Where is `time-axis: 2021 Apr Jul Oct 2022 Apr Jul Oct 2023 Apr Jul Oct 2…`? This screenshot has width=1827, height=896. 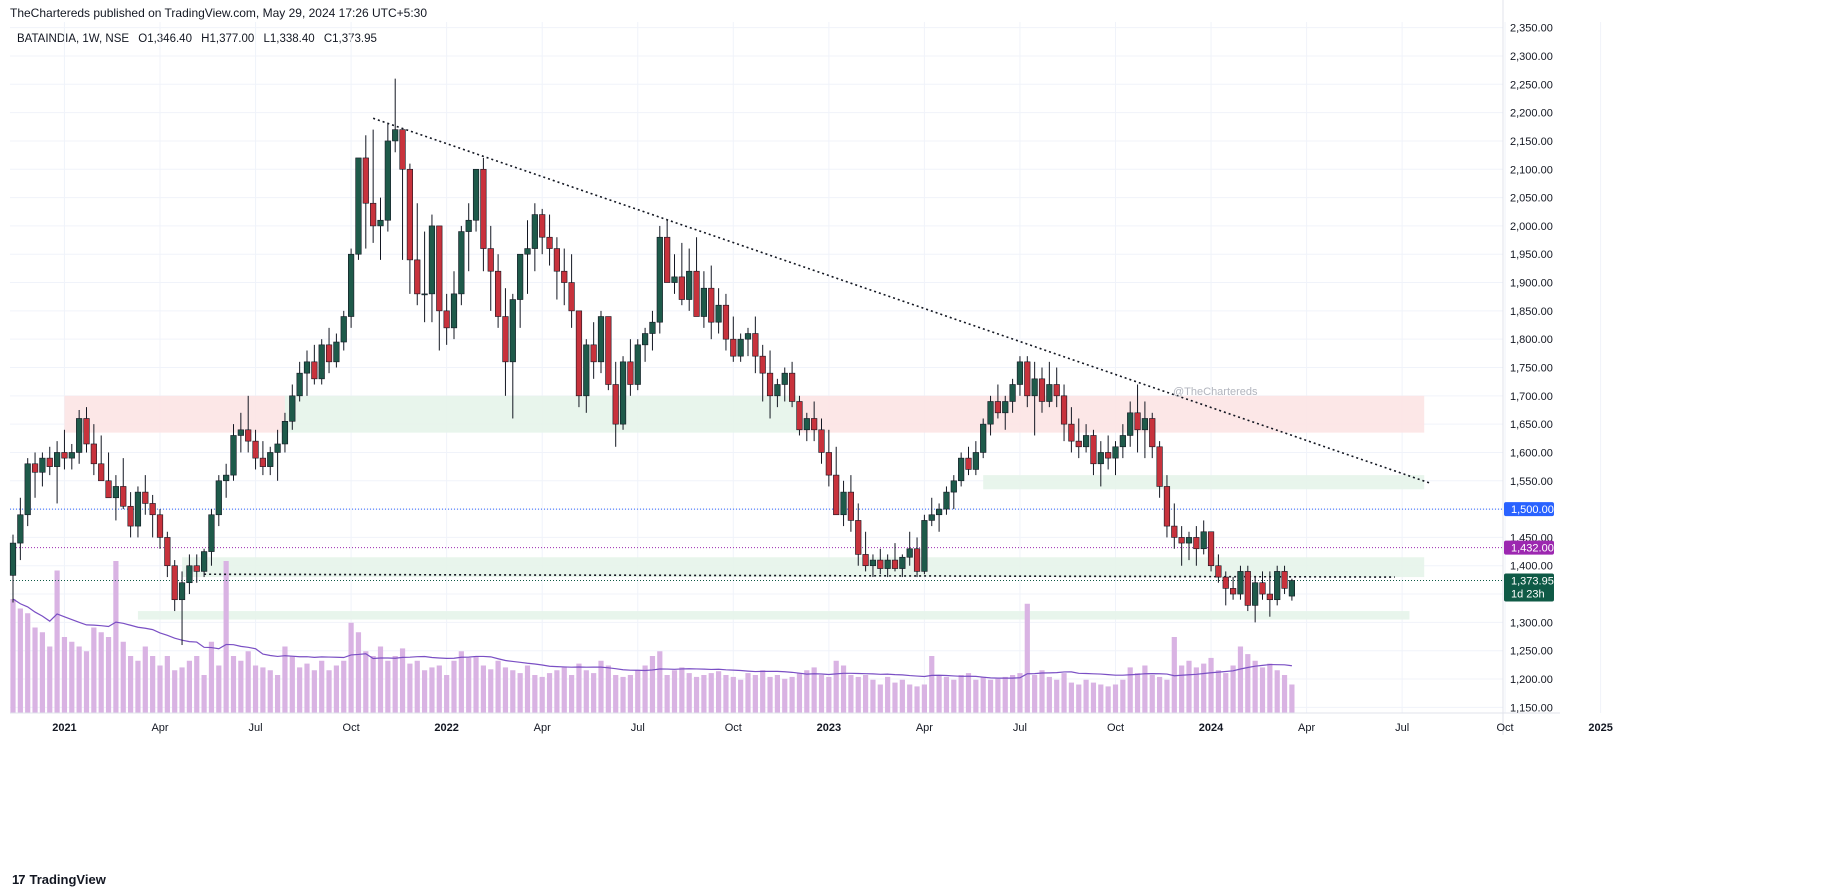
time-axis: 2021 Apr Jul Oct 2022 Apr Jul Oct 2023 Apr Jul Oct 2… is located at coordinates (832, 728).